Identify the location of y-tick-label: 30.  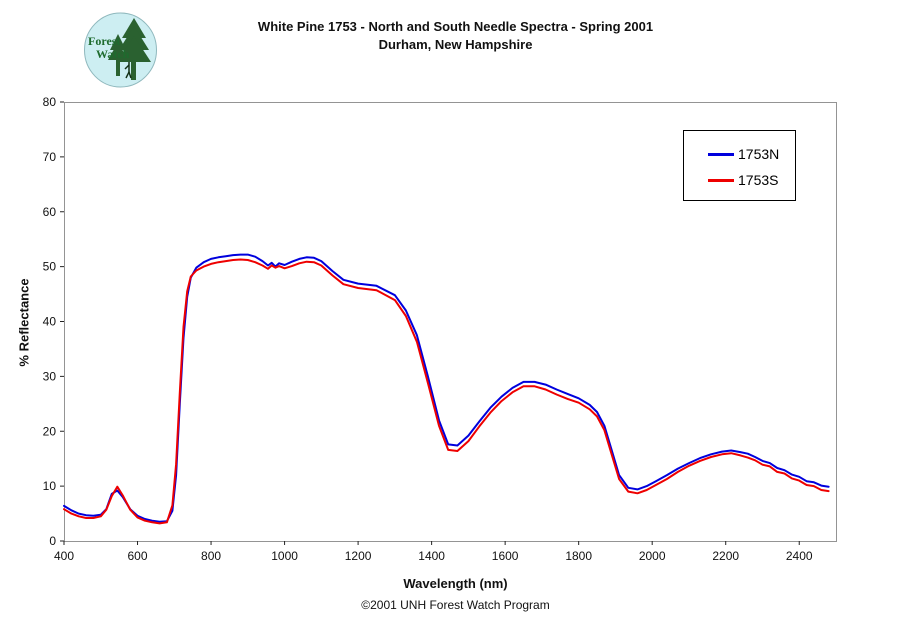
(50, 376).